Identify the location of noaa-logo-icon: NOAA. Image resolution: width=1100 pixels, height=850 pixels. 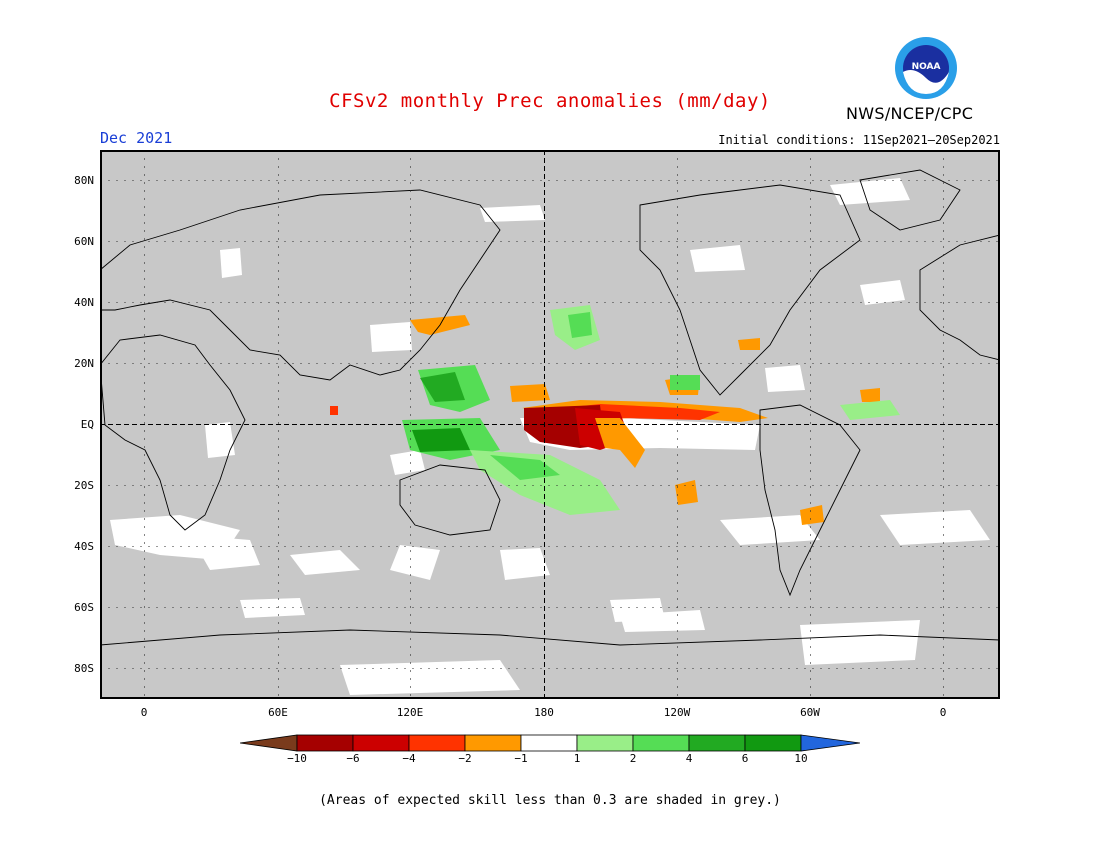
(926, 68).